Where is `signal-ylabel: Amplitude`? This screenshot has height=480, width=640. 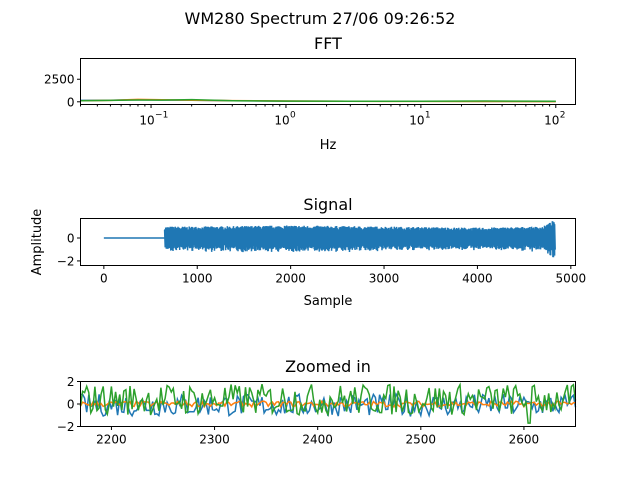 signal-ylabel: Amplitude is located at coordinates (37, 242).